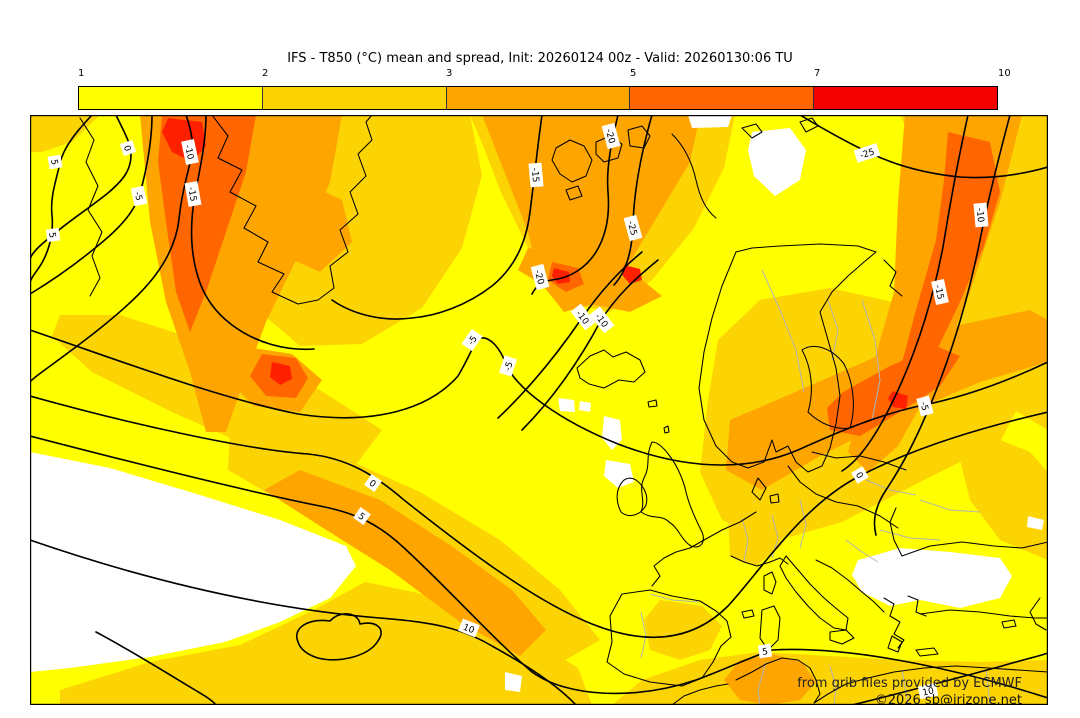 Image resolution: width=1080 pixels, height=718 pixels. Describe the element at coordinates (611, 369) in the screenshot. I see `coast-iceland` at that location.